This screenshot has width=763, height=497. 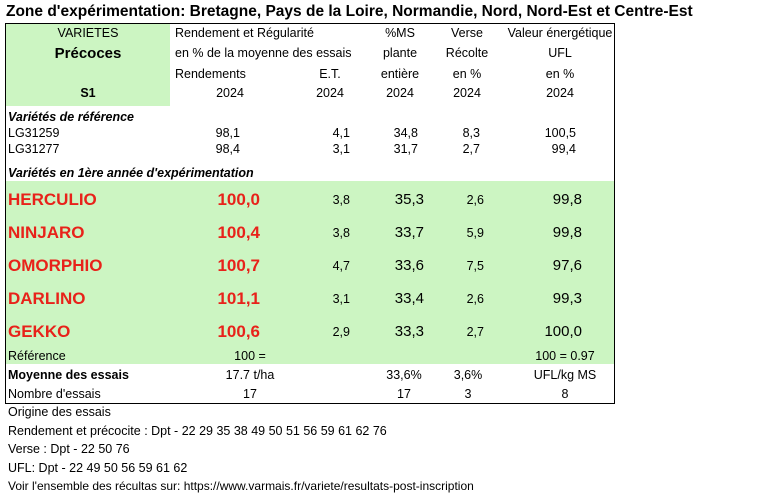 I want to click on header-ufl-line3: en %, so click(x=560, y=74).